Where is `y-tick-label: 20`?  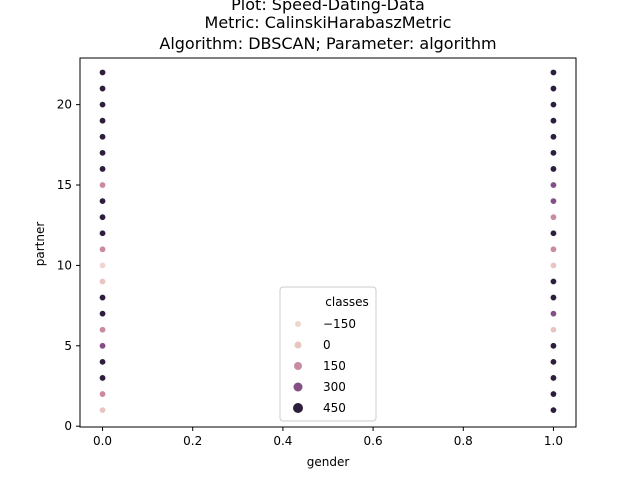 y-tick-label: 20 is located at coordinates (64, 105).